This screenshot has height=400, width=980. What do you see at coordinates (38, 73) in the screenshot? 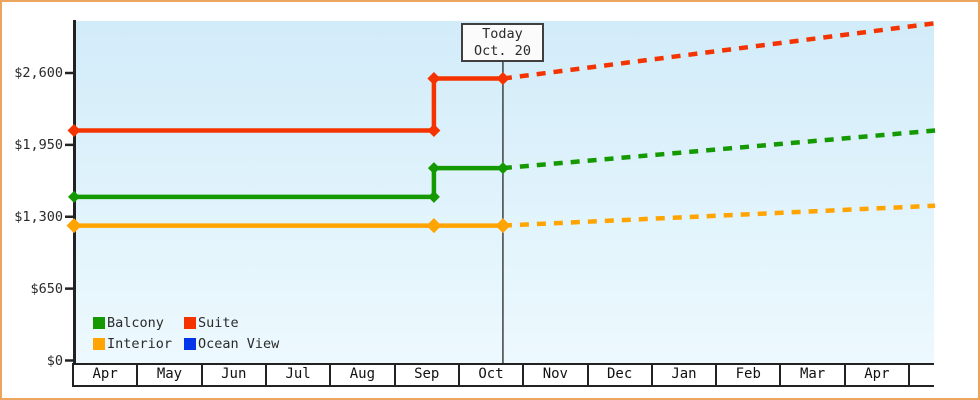
I see `y-axis-label: $2,600` at bounding box center [38, 73].